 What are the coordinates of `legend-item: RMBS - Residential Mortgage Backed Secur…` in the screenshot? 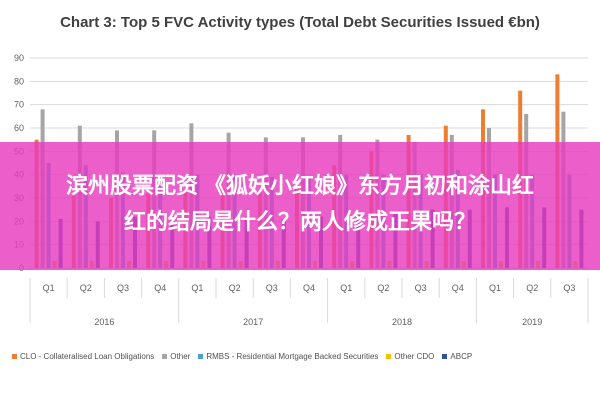 It's located at (288, 356).